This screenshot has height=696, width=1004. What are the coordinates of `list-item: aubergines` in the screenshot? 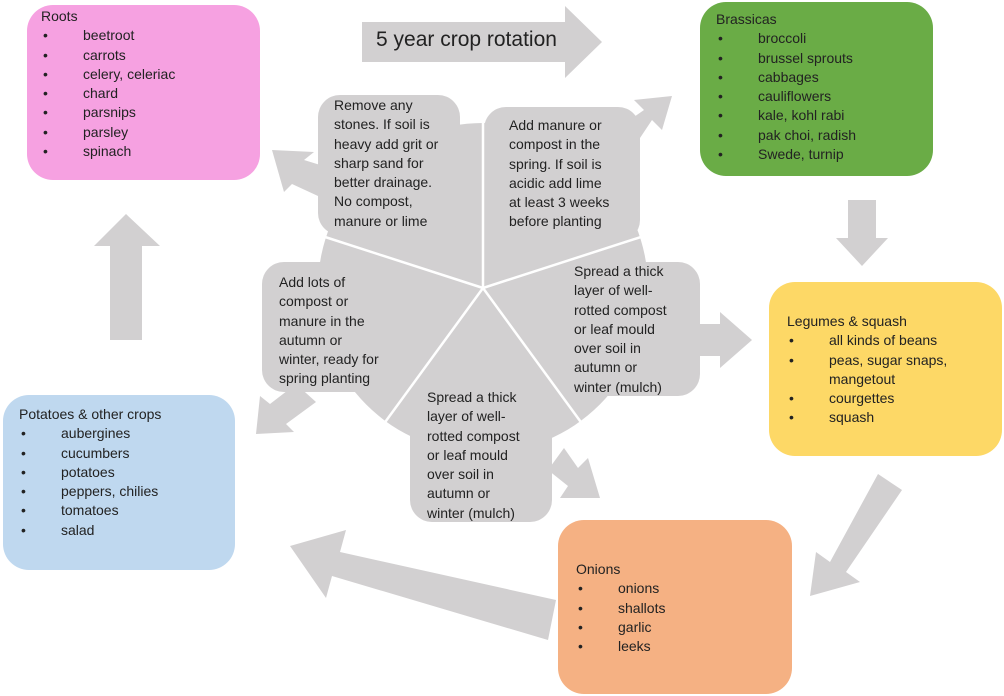 It's located at (120, 434).